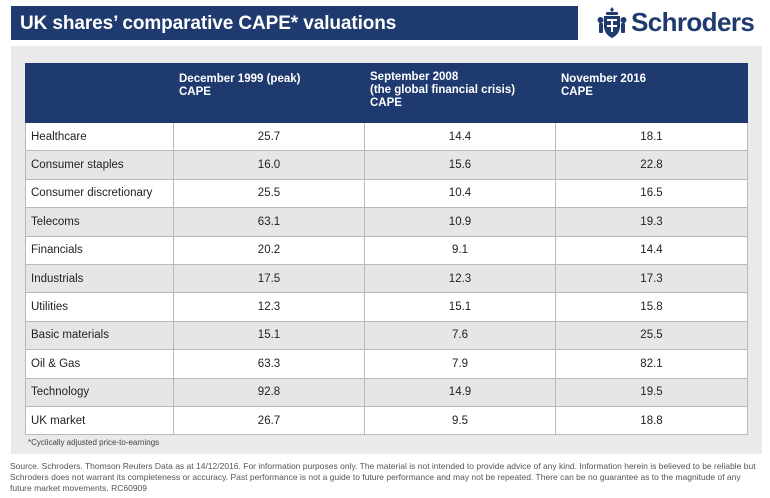 The image size is (770, 498). Describe the element at coordinates (269, 193) in the screenshot. I see `cape-dec1999-cell: 25.5` at that location.